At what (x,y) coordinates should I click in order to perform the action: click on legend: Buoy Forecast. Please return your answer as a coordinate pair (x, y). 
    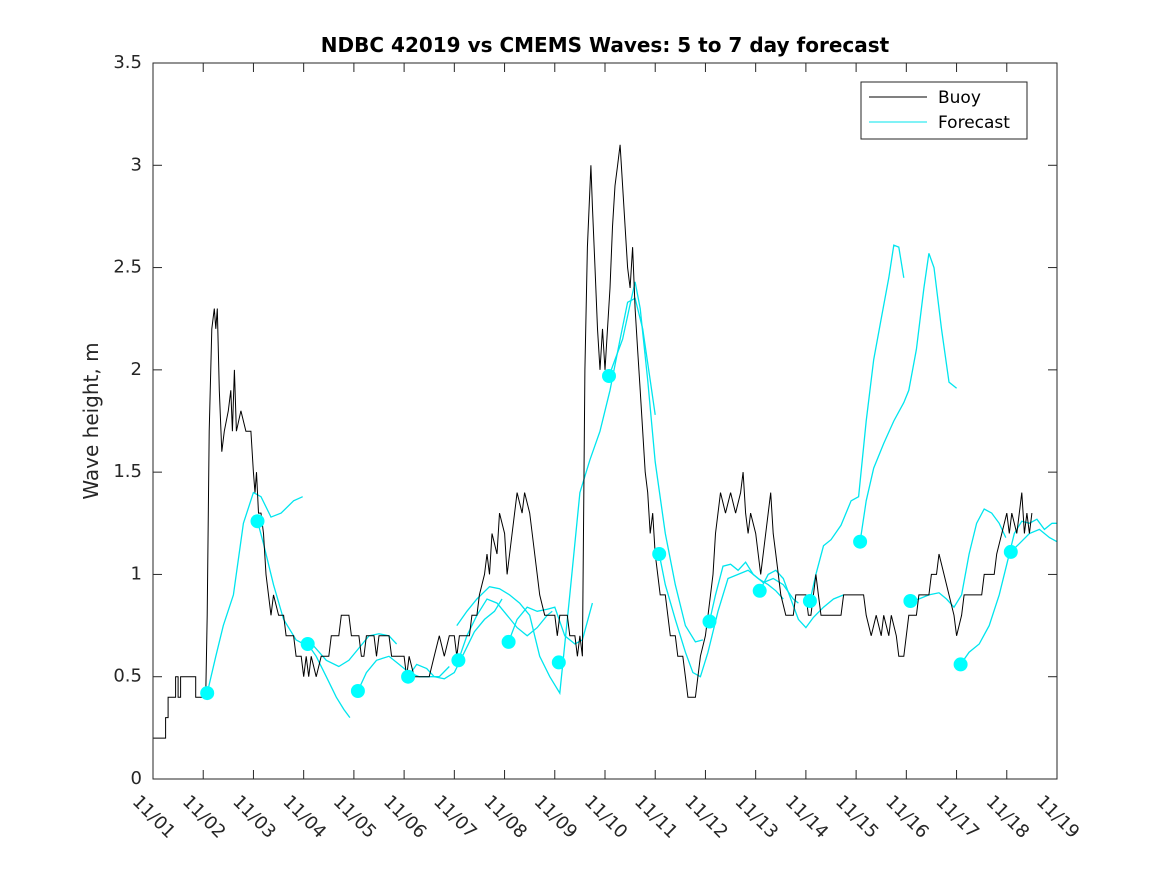
    Looking at the image, I should click on (944, 110).